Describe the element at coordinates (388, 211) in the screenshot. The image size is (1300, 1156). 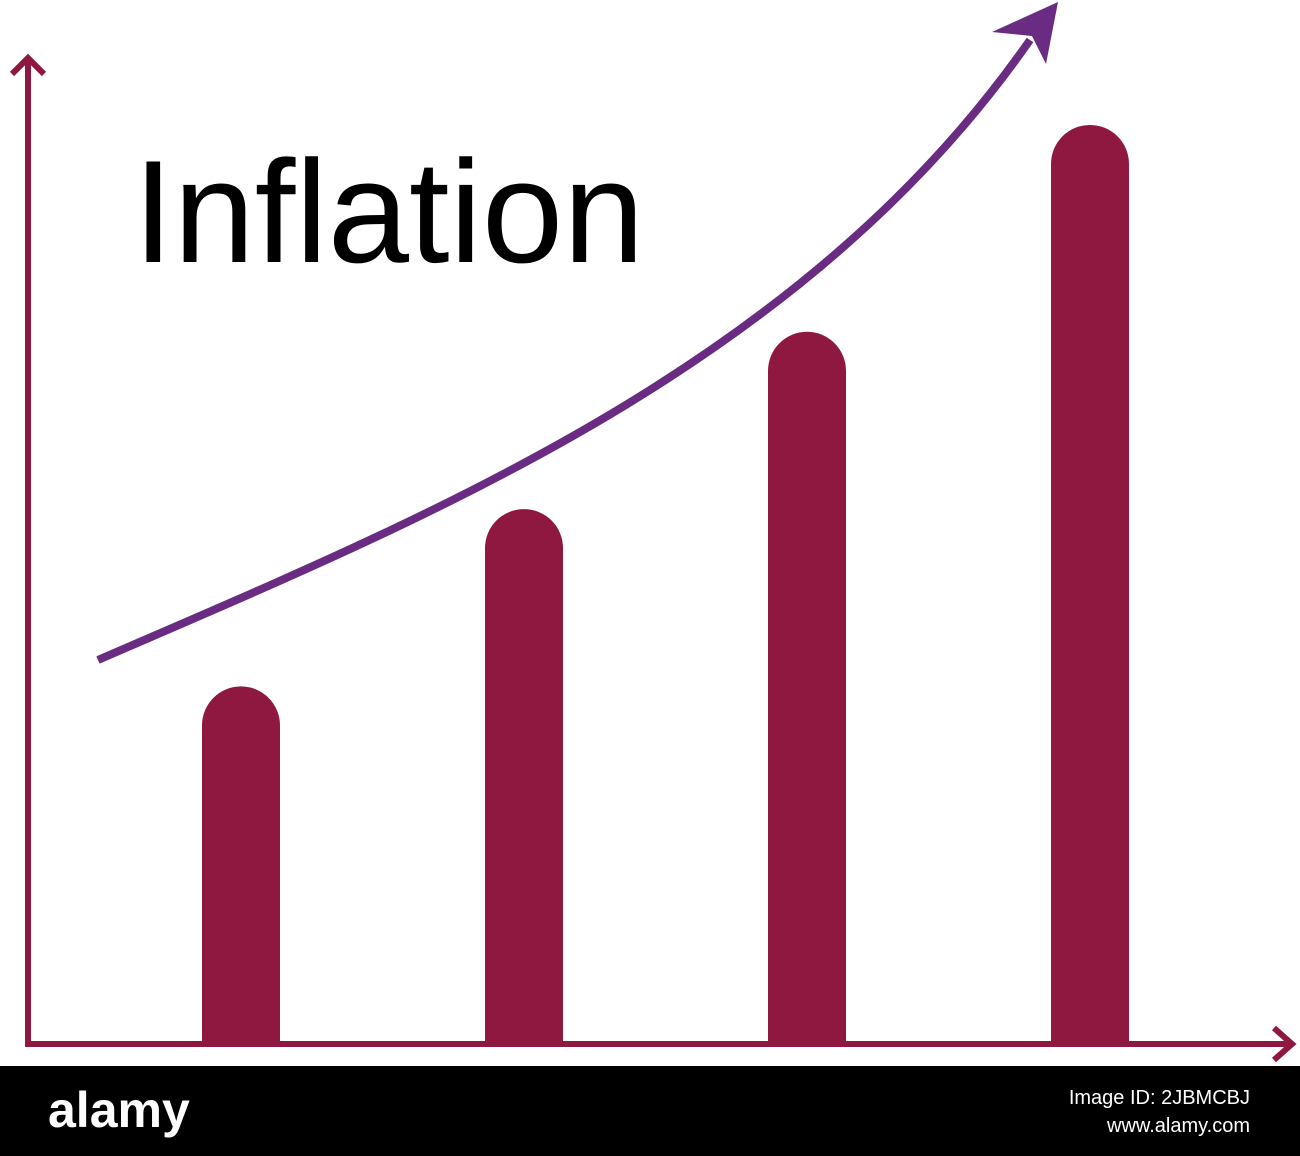
I see `chart-title: Inflation` at that location.